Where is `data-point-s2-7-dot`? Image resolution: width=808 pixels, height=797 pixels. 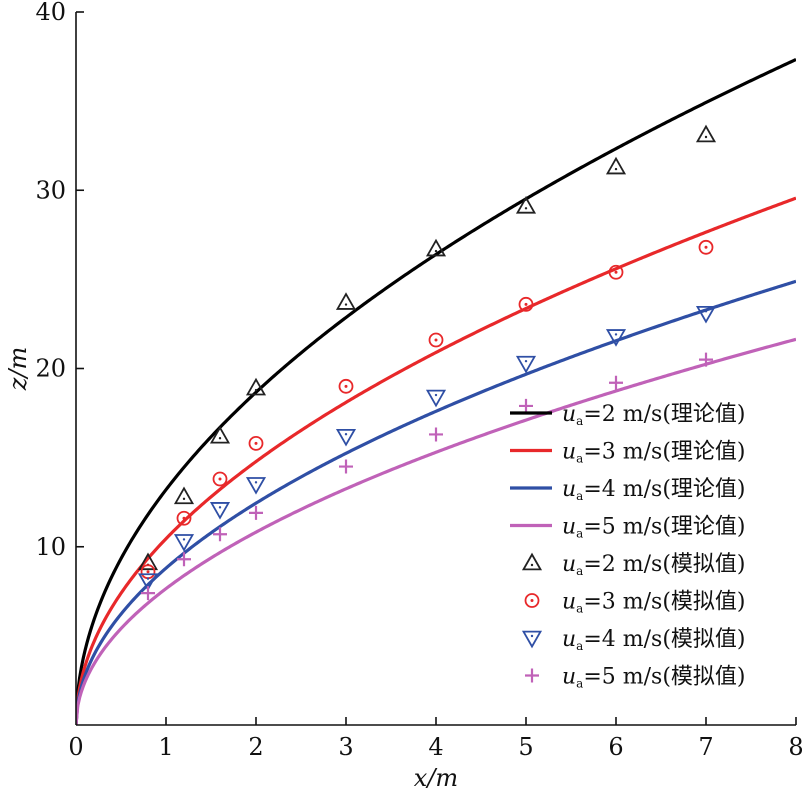
data-point-s2-7-dot is located at coordinates (526, 304).